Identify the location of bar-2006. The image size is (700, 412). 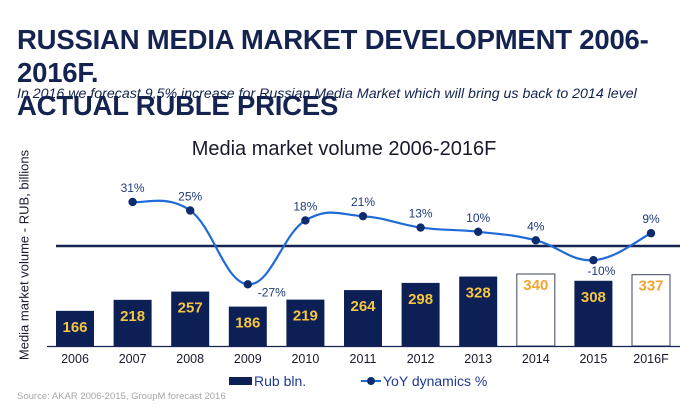
(75, 328).